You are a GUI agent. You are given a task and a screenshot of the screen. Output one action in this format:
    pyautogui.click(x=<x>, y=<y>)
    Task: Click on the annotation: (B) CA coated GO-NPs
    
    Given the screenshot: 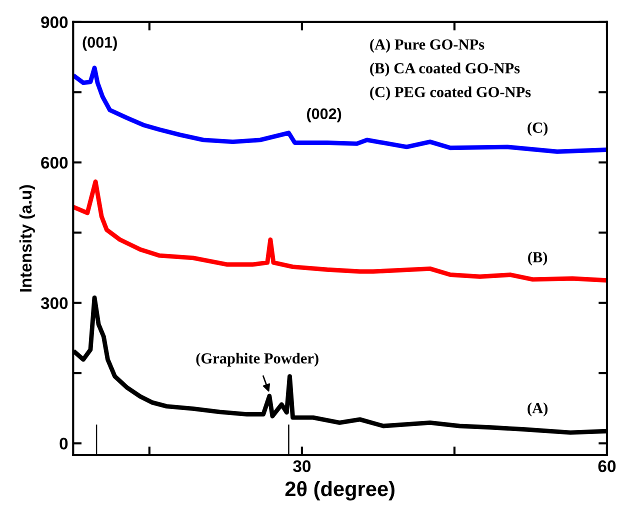 What is the action you would take?
    pyautogui.click(x=445, y=69)
    